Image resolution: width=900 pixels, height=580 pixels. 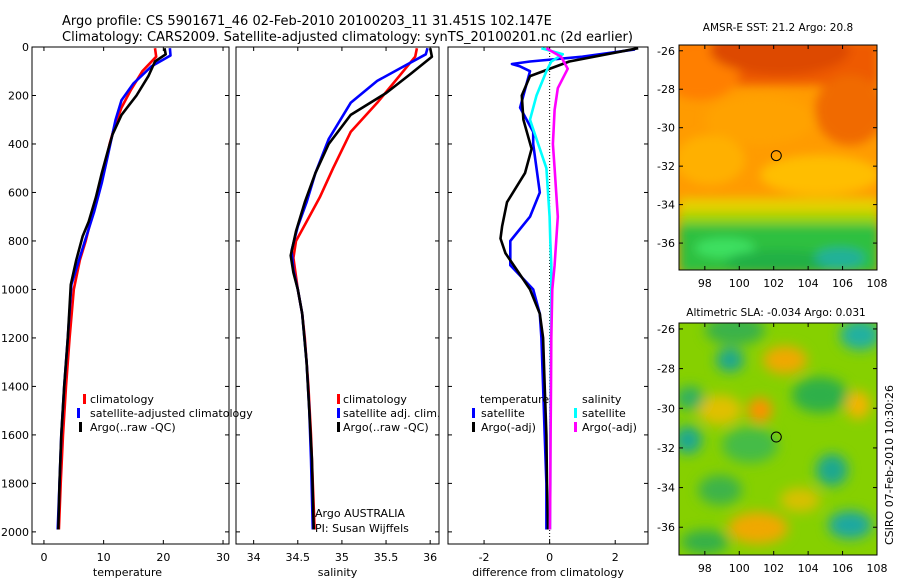 I want to click on x-axis-label: difference from climatology, so click(x=548, y=572).